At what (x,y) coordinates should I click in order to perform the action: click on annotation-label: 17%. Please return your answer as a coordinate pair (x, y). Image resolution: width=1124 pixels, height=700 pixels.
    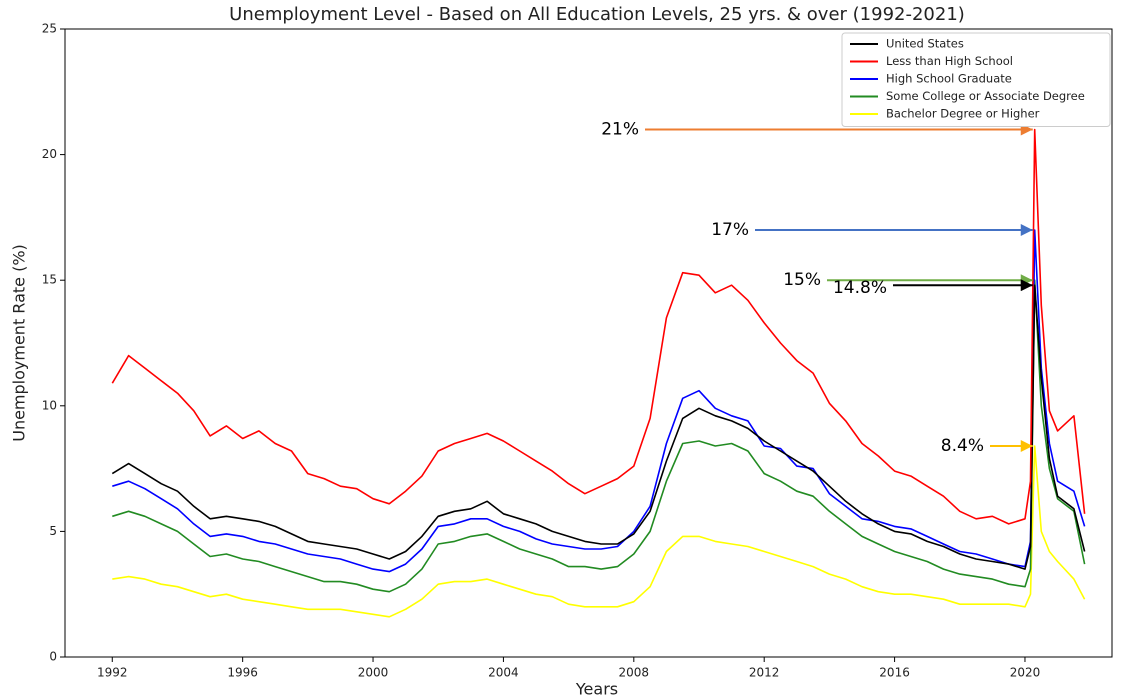
    Looking at the image, I should click on (730, 230).